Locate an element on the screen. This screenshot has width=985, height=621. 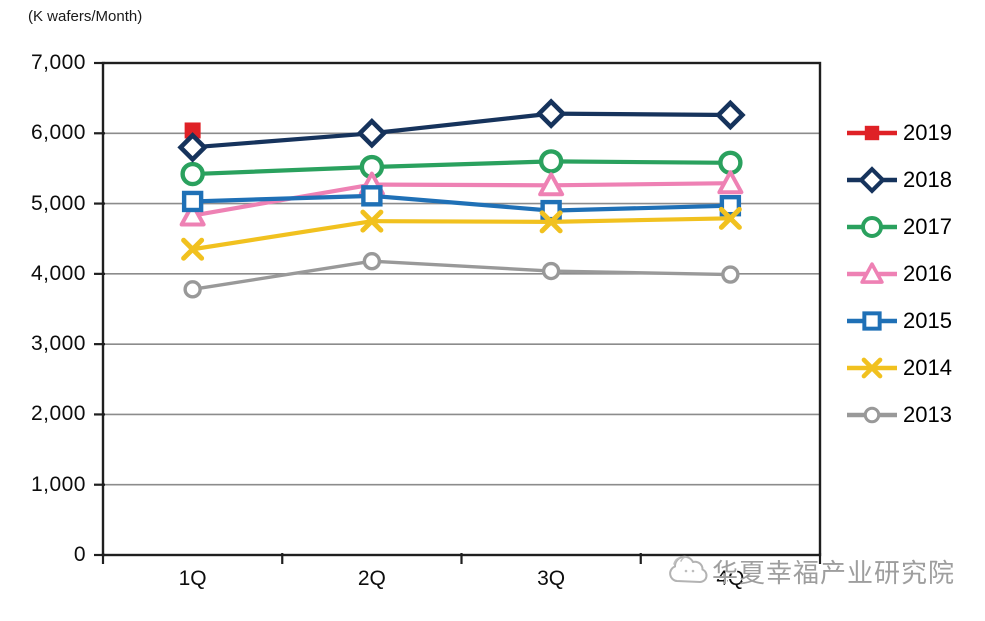
y-tick-label-0: 0 is located at coordinates (79, 554).